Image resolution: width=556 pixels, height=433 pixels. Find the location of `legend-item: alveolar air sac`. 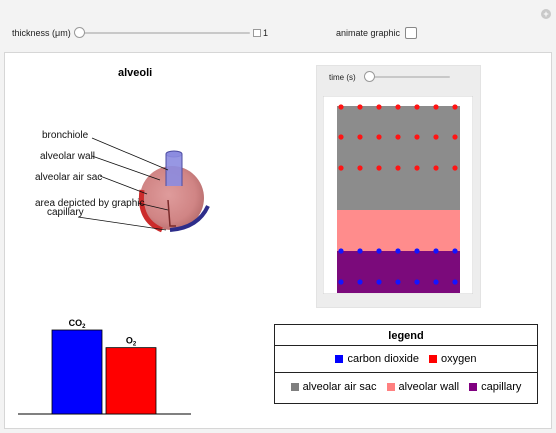

legend-item: alveolar air sac is located at coordinates (333, 387).